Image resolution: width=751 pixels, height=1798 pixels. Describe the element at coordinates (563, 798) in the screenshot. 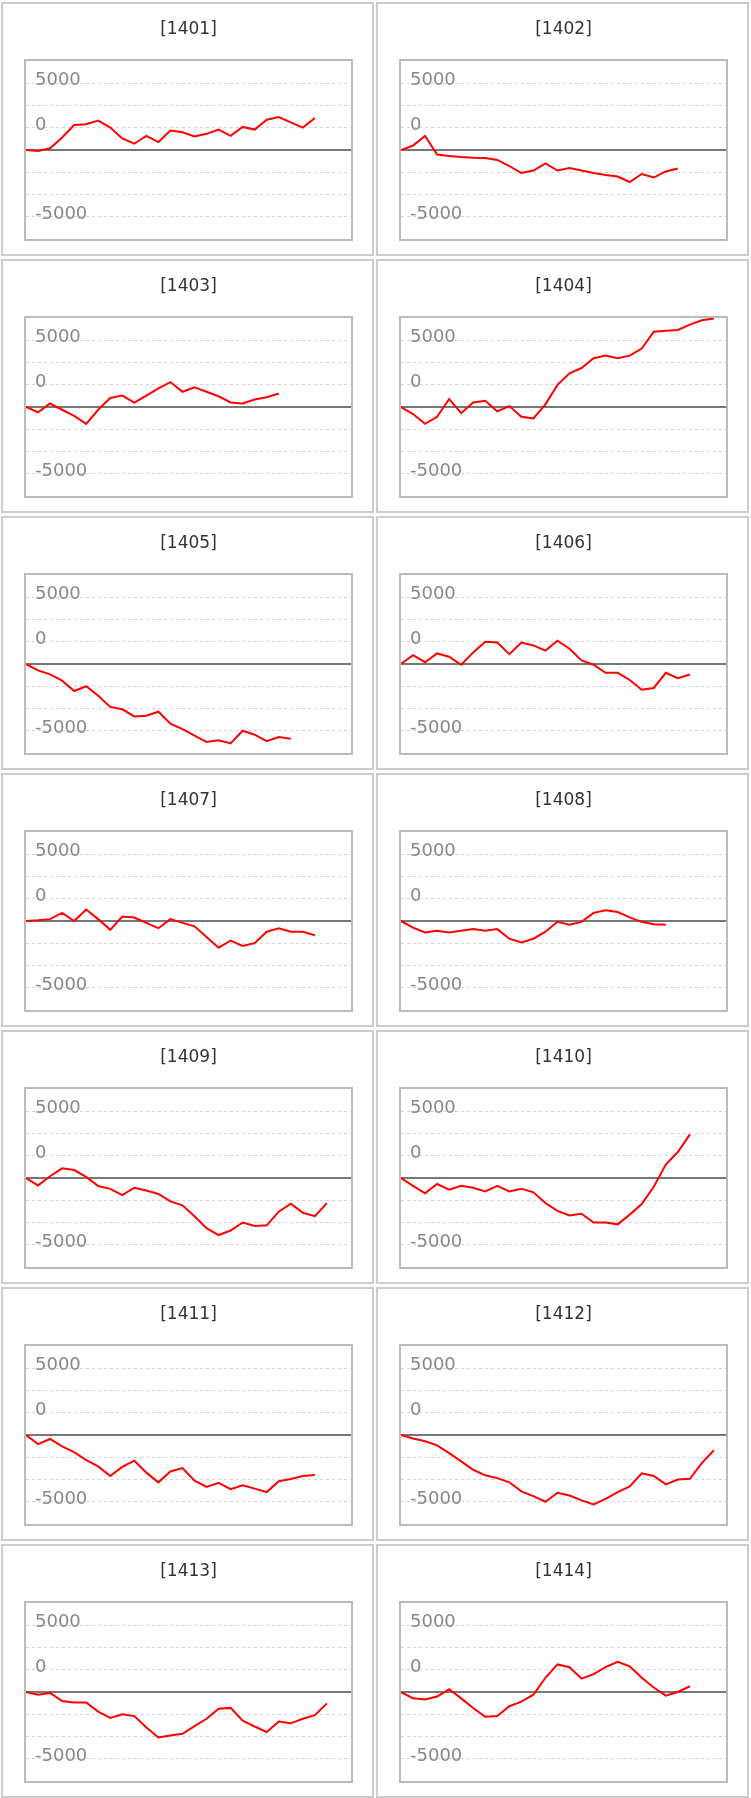

I see `chart-title: [1408]` at that location.